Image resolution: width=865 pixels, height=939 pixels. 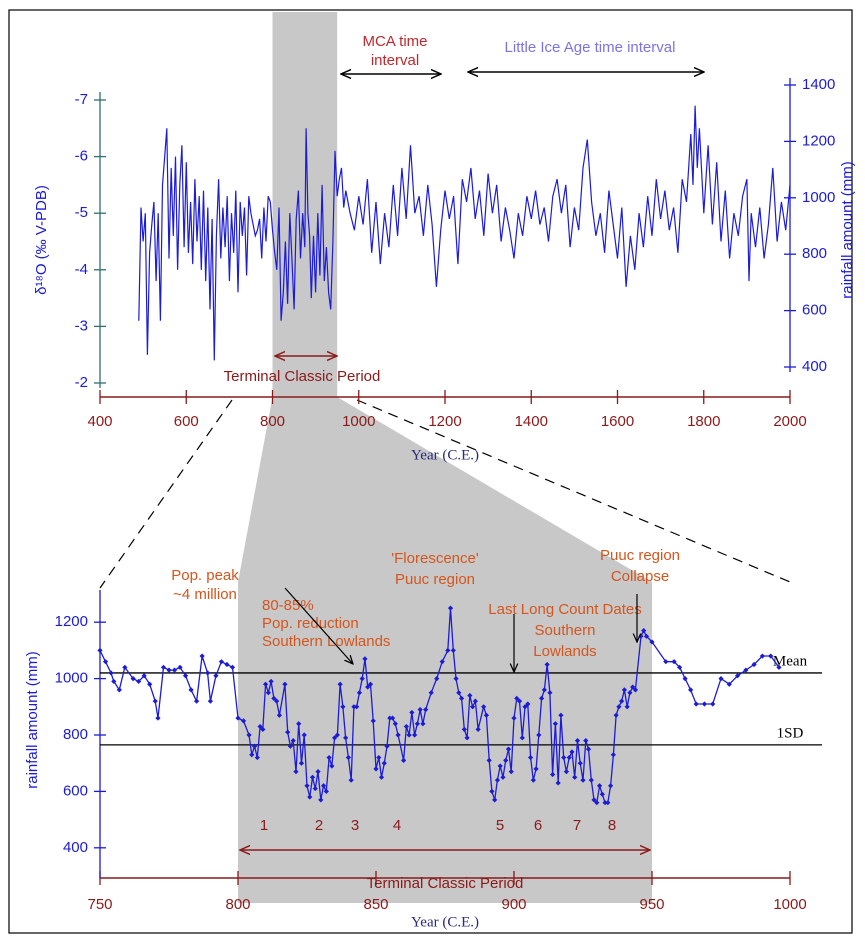 What do you see at coordinates (326, 641) in the screenshot?
I see `annotation-line: Southern Lowlands` at bounding box center [326, 641].